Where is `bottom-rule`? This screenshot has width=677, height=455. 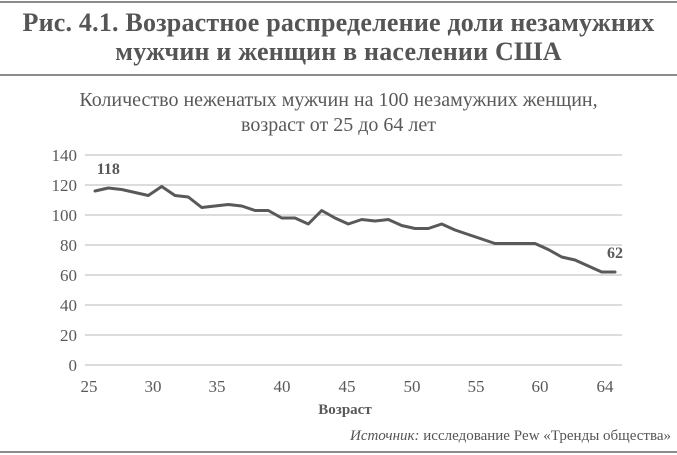
bottom-rule is located at coordinates (338, 452).